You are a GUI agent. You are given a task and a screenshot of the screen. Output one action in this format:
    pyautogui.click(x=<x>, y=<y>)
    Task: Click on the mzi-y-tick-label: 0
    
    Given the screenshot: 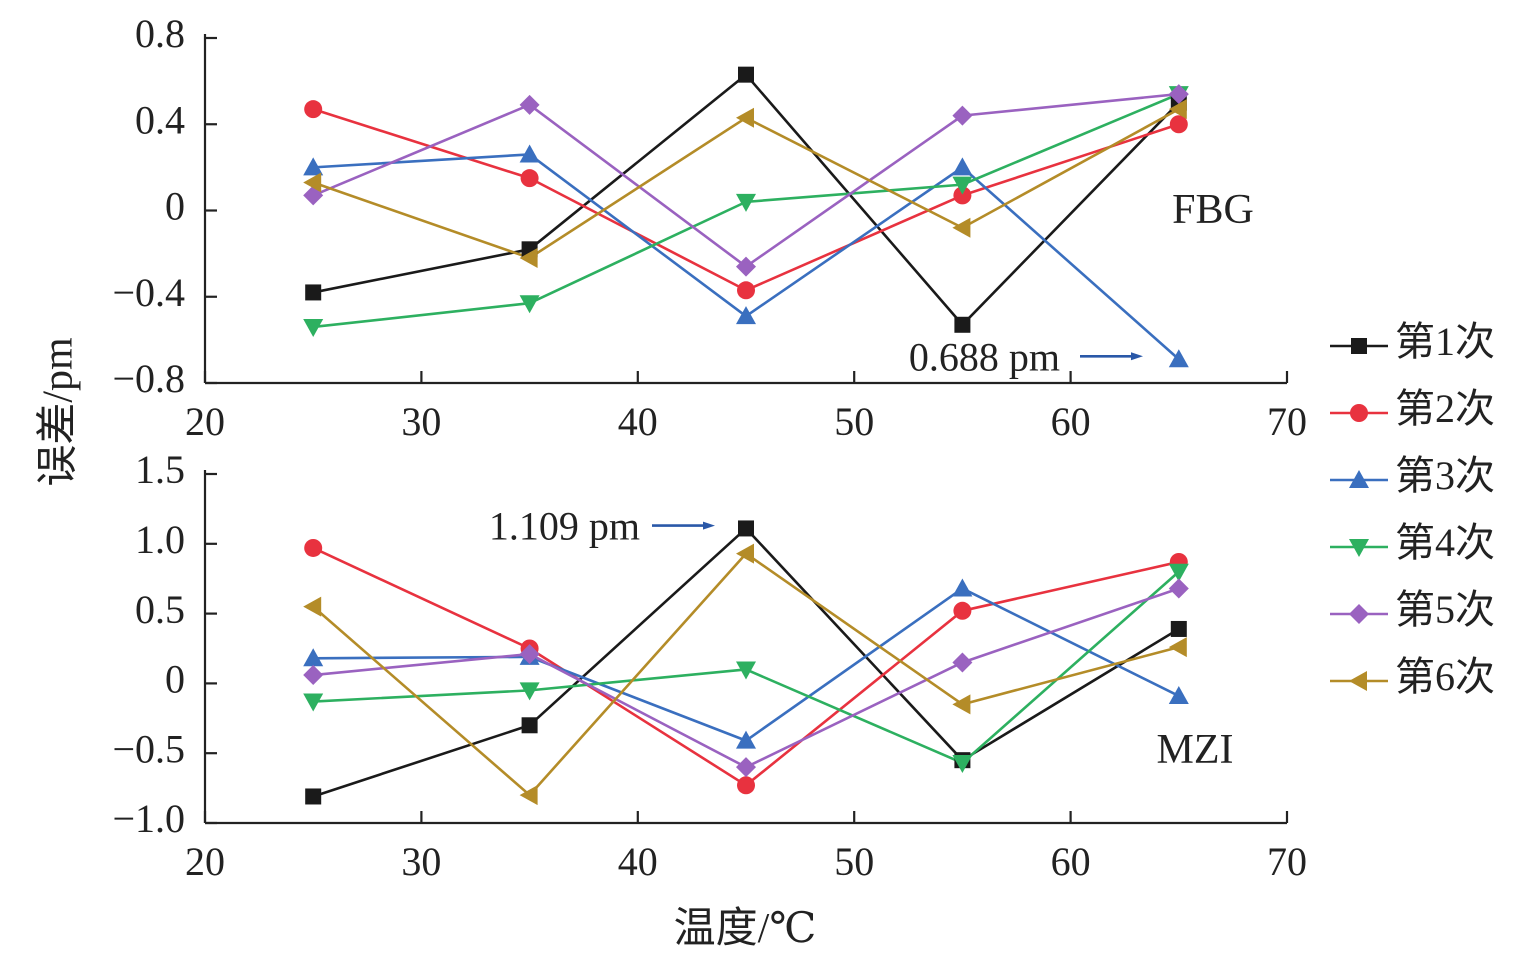 What is the action you would take?
    pyautogui.click(x=175, y=679)
    